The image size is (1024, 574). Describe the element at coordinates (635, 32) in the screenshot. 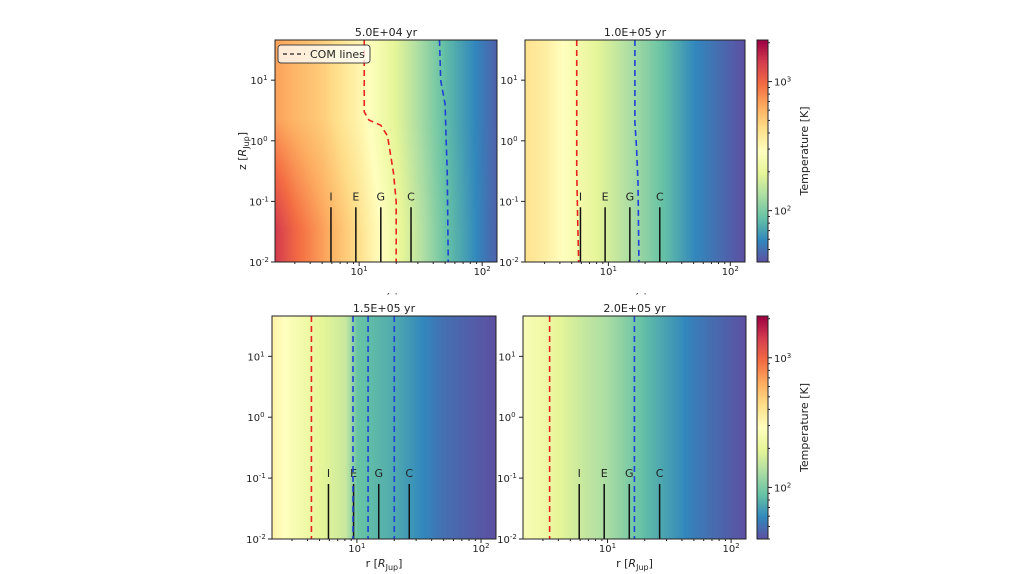

I see `panel-title: 1.0E+05 yr` at that location.